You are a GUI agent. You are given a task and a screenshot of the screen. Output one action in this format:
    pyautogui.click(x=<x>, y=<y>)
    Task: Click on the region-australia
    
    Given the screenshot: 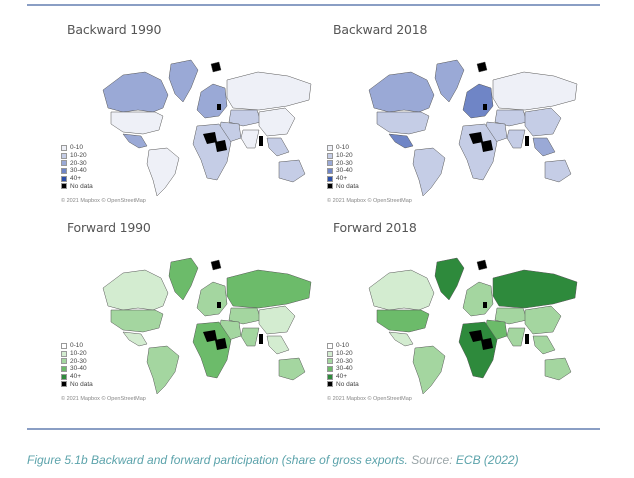 What is the action you would take?
    pyautogui.click(x=292, y=171)
    